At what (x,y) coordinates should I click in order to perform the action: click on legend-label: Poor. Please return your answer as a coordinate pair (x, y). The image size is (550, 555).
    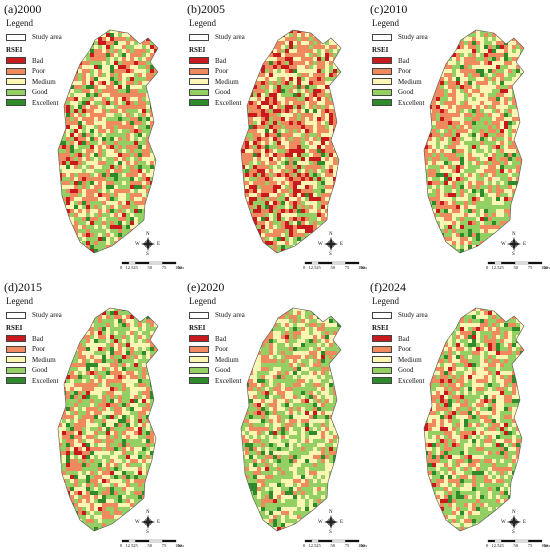
    Looking at the image, I should click on (222, 349).